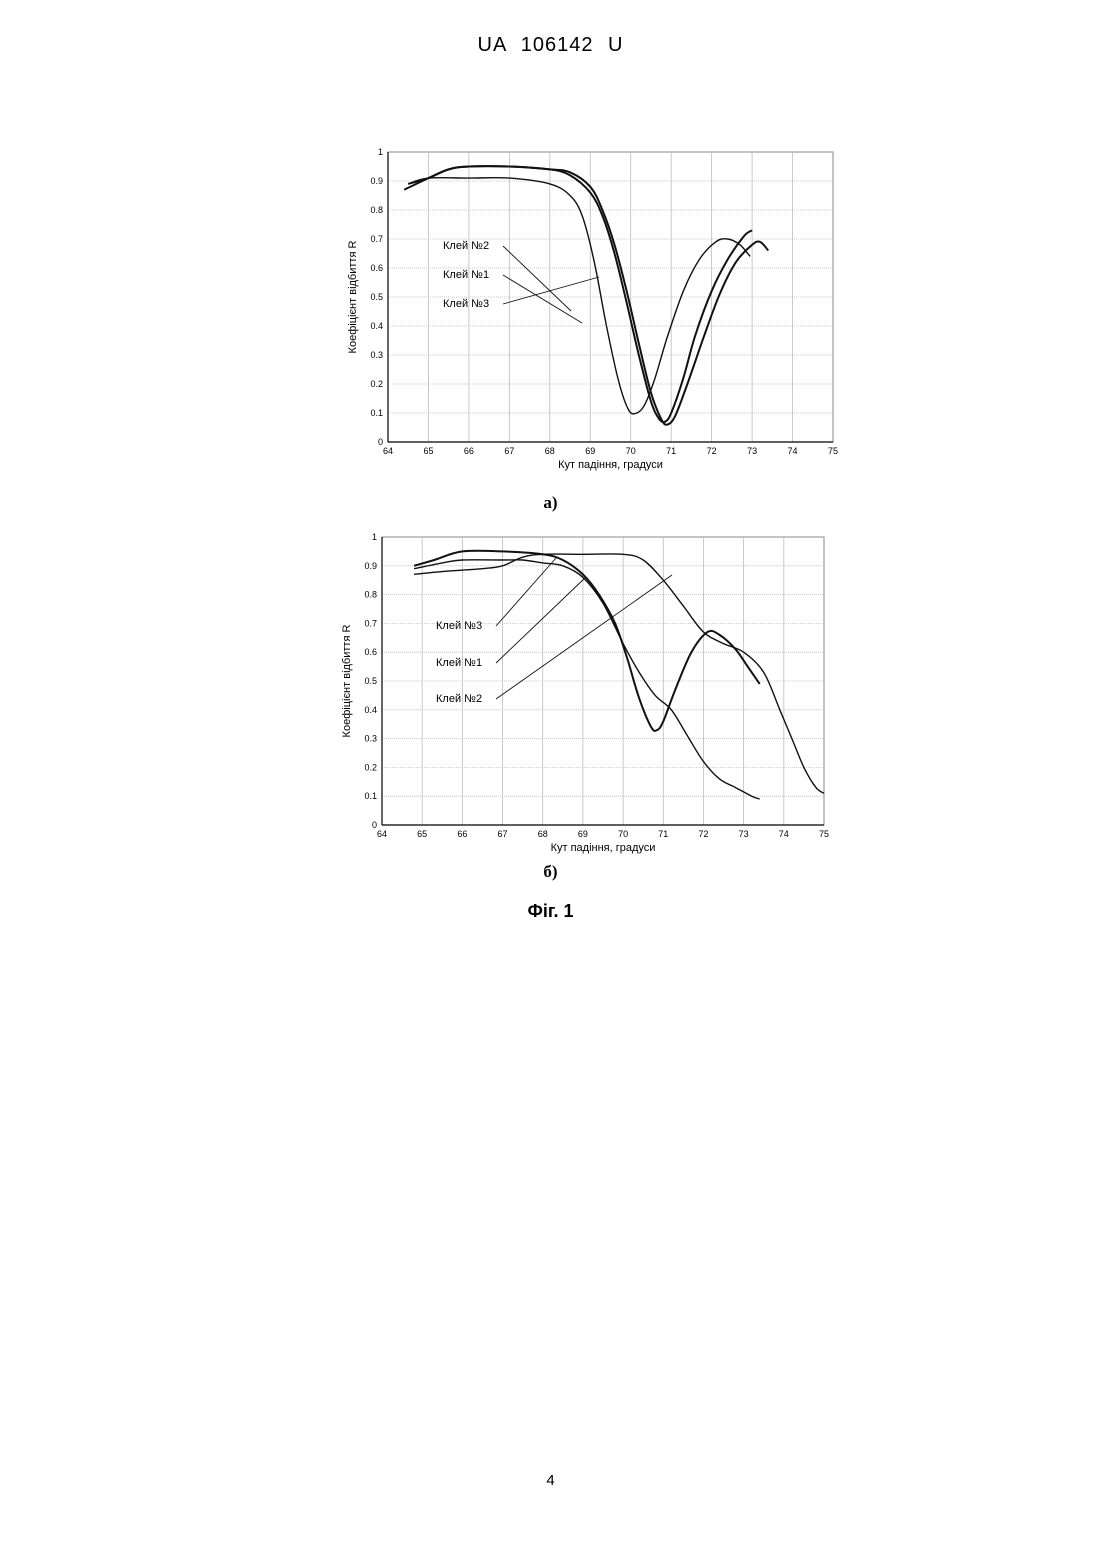 This screenshot has width=1101, height=1557. What do you see at coordinates (550, 1480) in the screenshot?
I see `page-number: 4` at bounding box center [550, 1480].